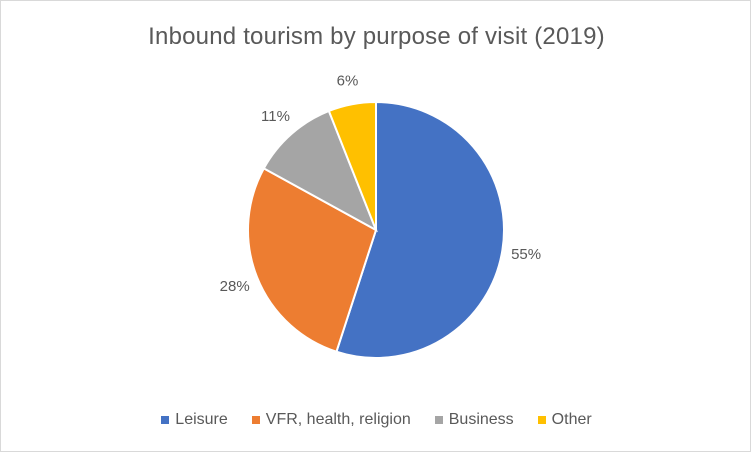 This screenshot has width=751, height=453. What do you see at coordinates (526, 254) in the screenshot?
I see `data-label-leisure: 55%` at bounding box center [526, 254].